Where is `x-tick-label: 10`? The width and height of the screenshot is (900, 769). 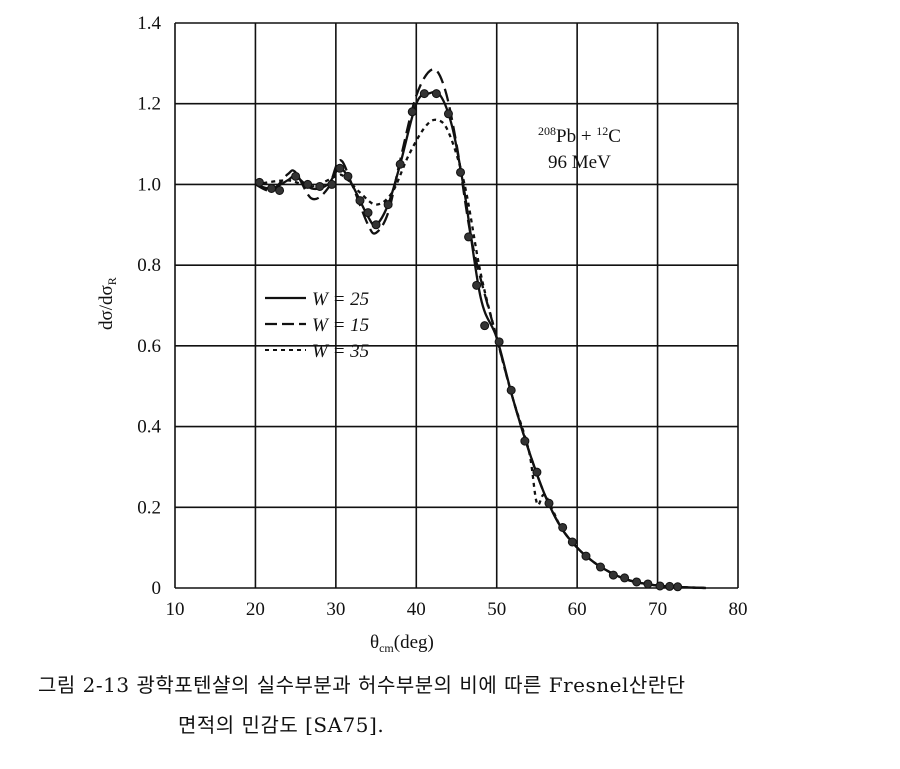
x-tick-label: 10 is located at coordinates (175, 609).